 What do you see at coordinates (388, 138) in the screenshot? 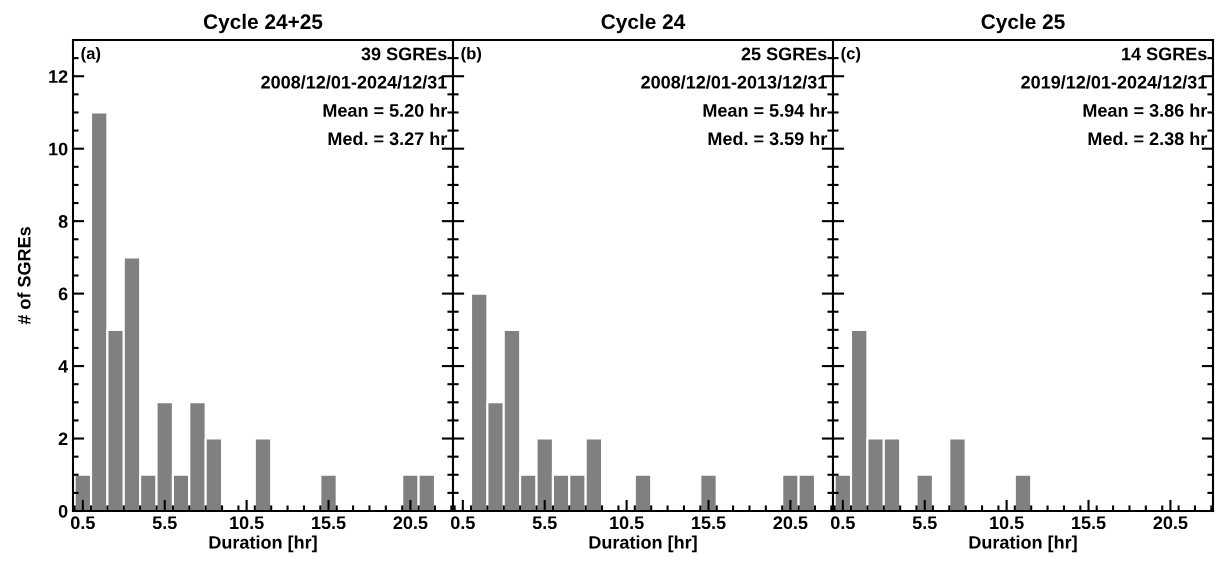
I see `annotation: Med. = 3.27 hr` at bounding box center [388, 138].